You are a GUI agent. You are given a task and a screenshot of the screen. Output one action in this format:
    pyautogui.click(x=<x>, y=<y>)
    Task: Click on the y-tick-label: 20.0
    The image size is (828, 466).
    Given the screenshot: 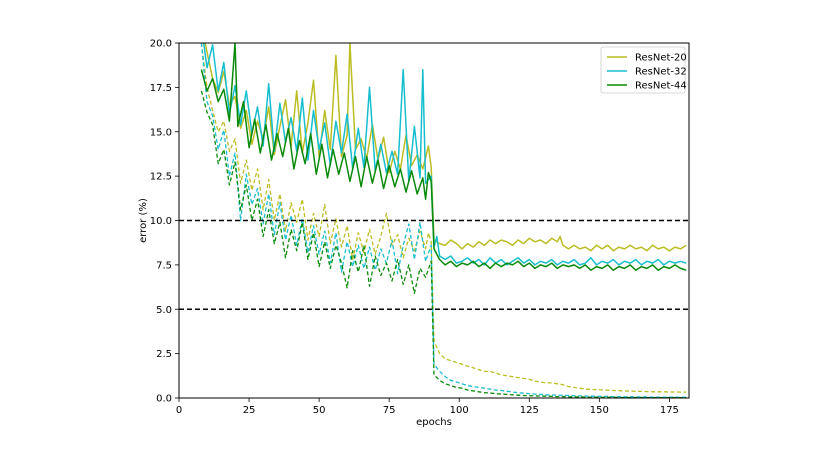 What is the action you would take?
    pyautogui.click(x=161, y=44)
    